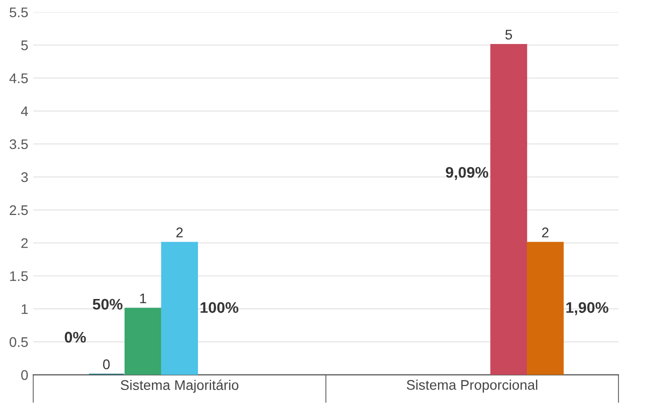 This screenshot has height=403, width=665. What do you see at coordinates (472, 386) in the screenshot?
I see `x-tick-label: Sistema Proporcional` at bounding box center [472, 386].